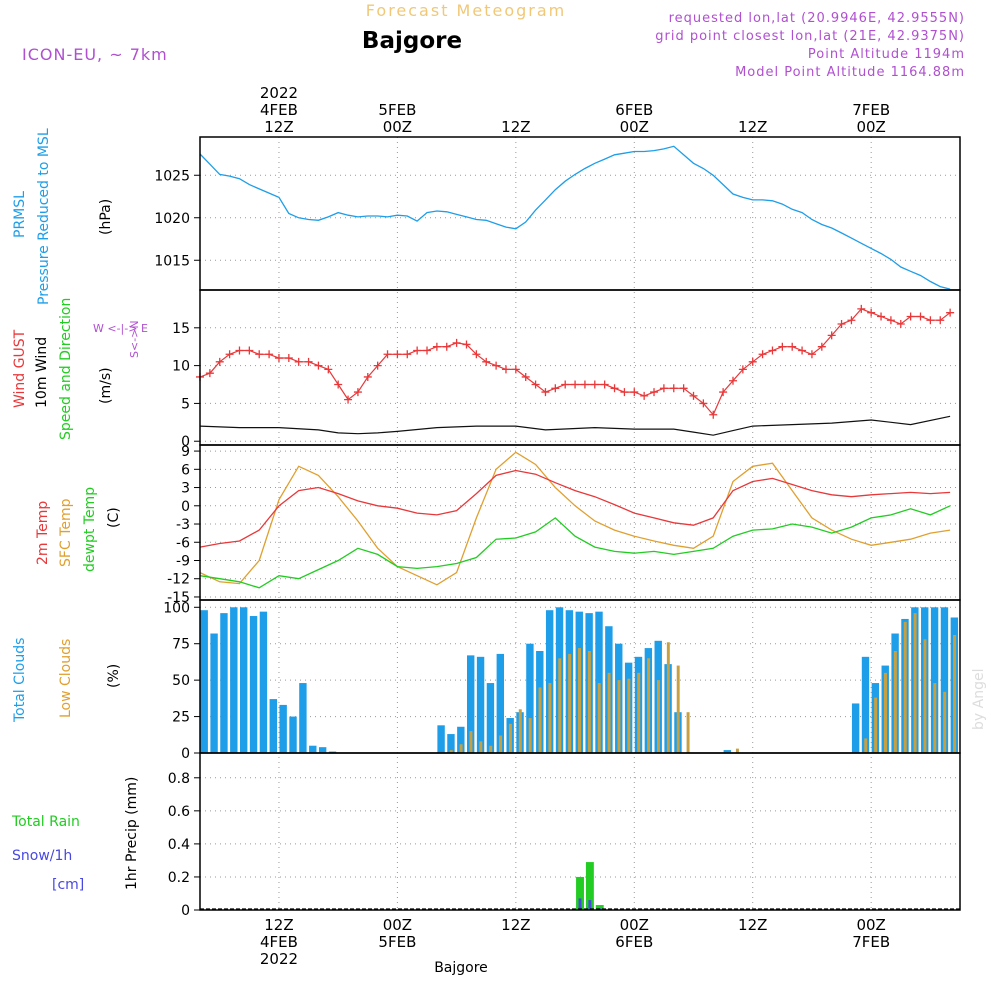  What do you see at coordinates (20, 214) in the screenshot?
I see `pressure-label-prmsl: PRMSL` at bounding box center [20, 214].